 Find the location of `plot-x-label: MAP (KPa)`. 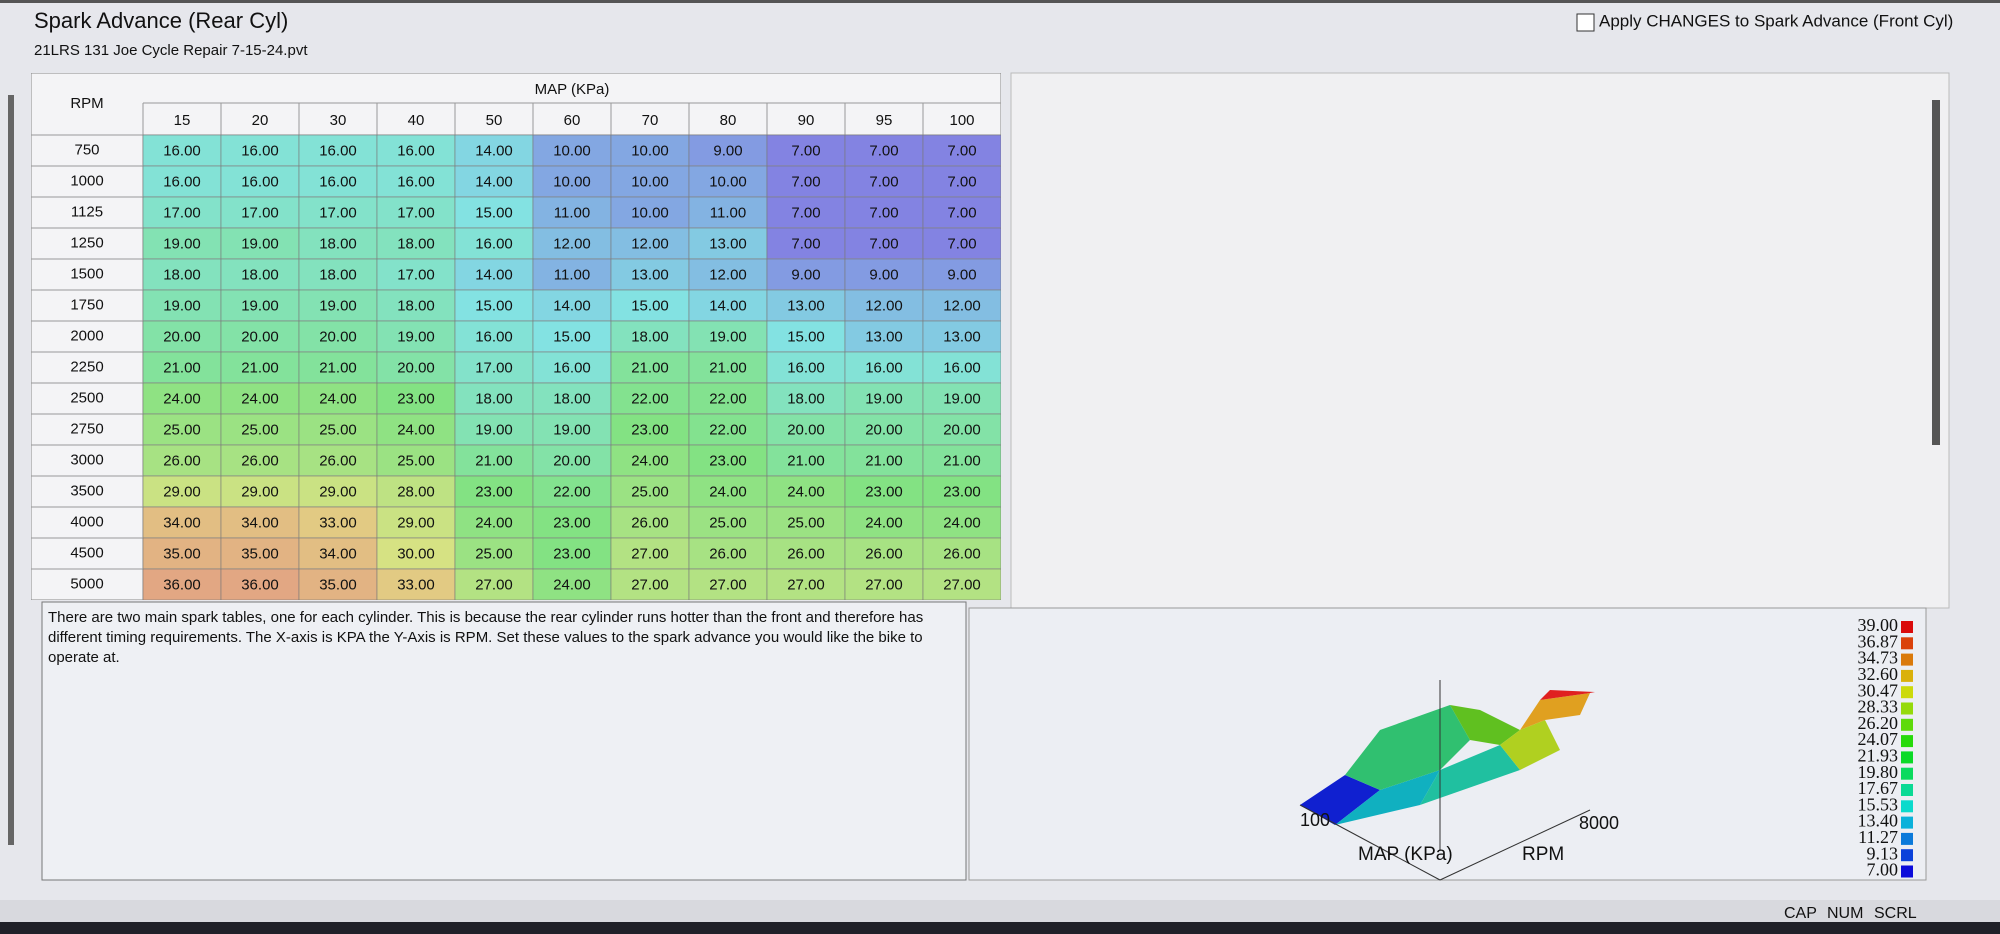

plot-x-label: MAP (KPa) is located at coordinates (1405, 854).